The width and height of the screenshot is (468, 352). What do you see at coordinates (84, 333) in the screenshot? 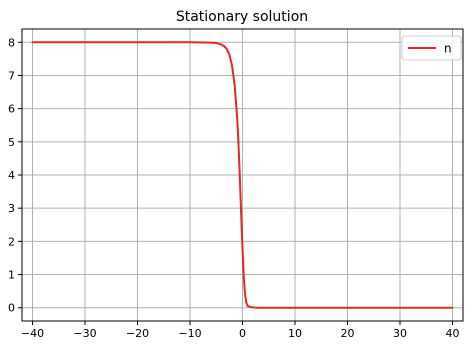
I see `x-tick-label: −30` at bounding box center [84, 333].